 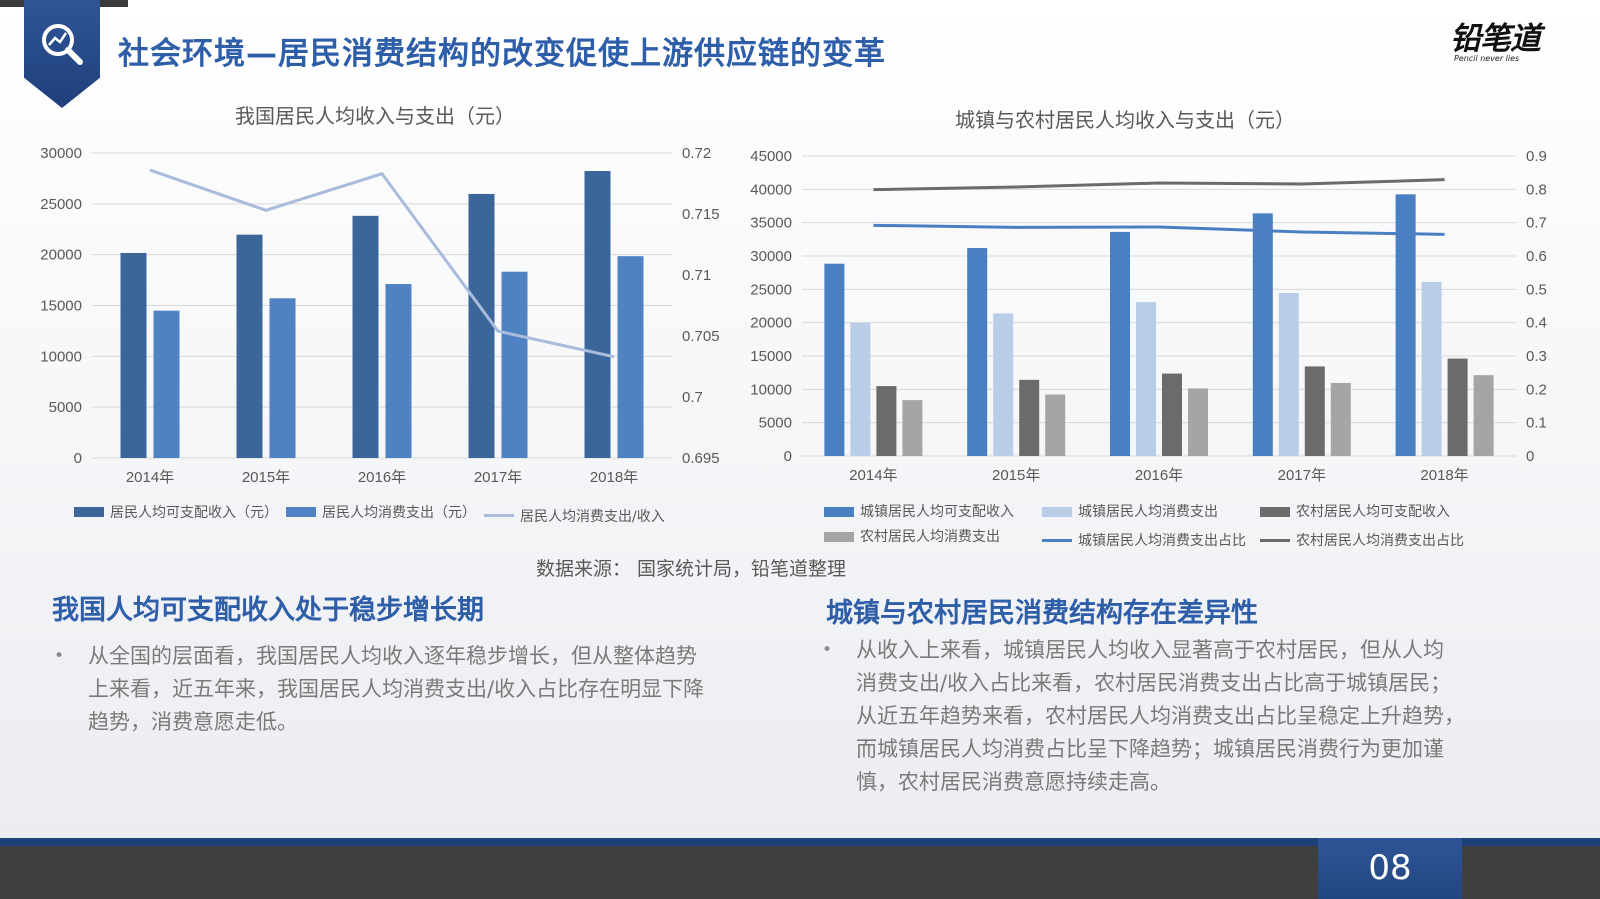 I want to click on chart2-legend-label: 农村居民人均可支配收入, so click(x=1373, y=512).